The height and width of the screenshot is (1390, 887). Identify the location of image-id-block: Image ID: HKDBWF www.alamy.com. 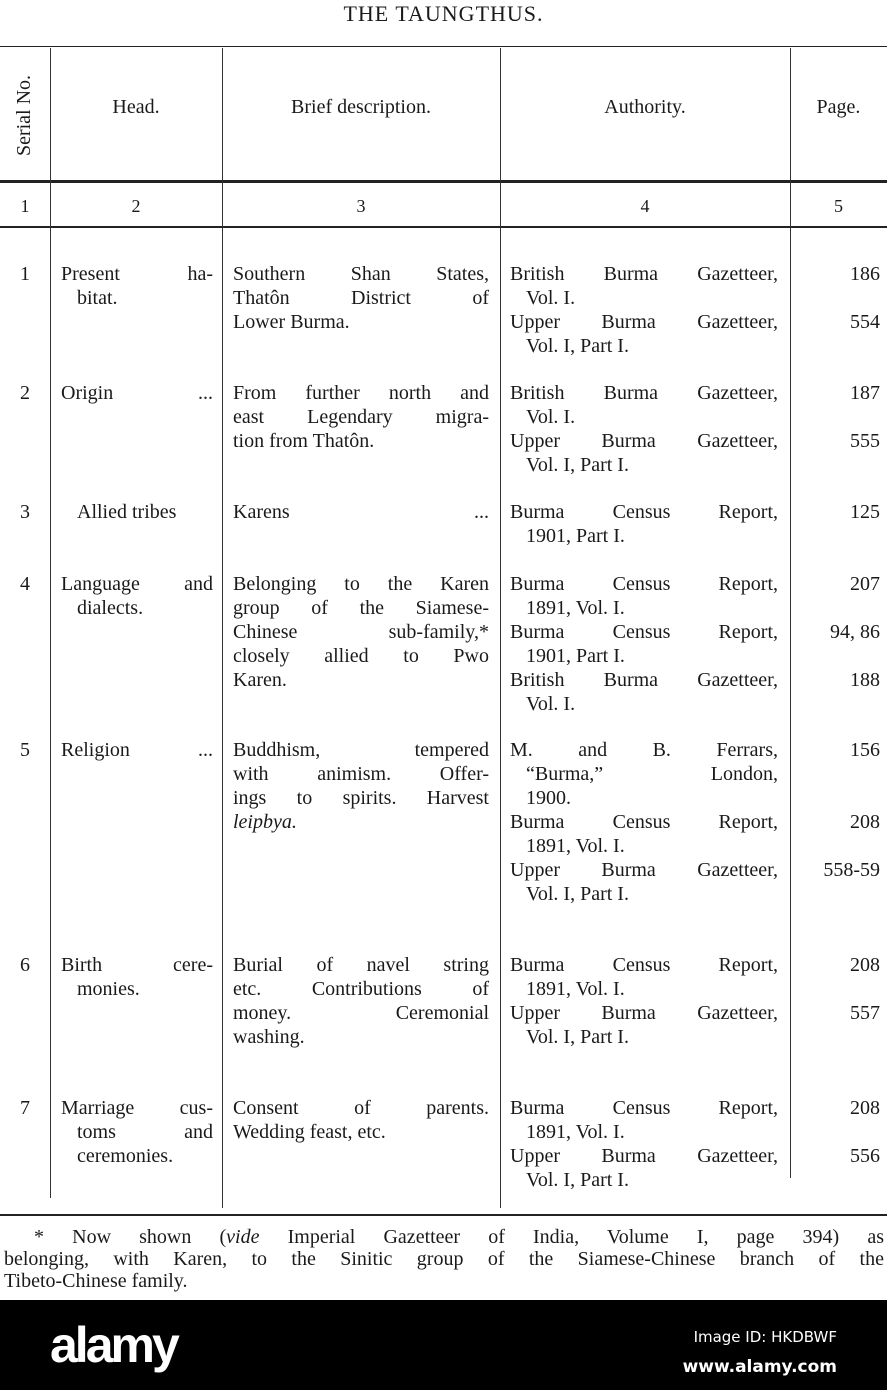
(760, 1352).